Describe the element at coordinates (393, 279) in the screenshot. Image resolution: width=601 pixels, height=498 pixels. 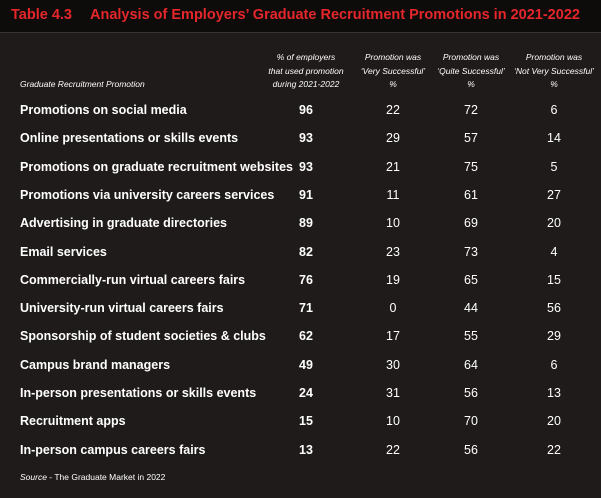
I see `cell-value: 19` at that location.